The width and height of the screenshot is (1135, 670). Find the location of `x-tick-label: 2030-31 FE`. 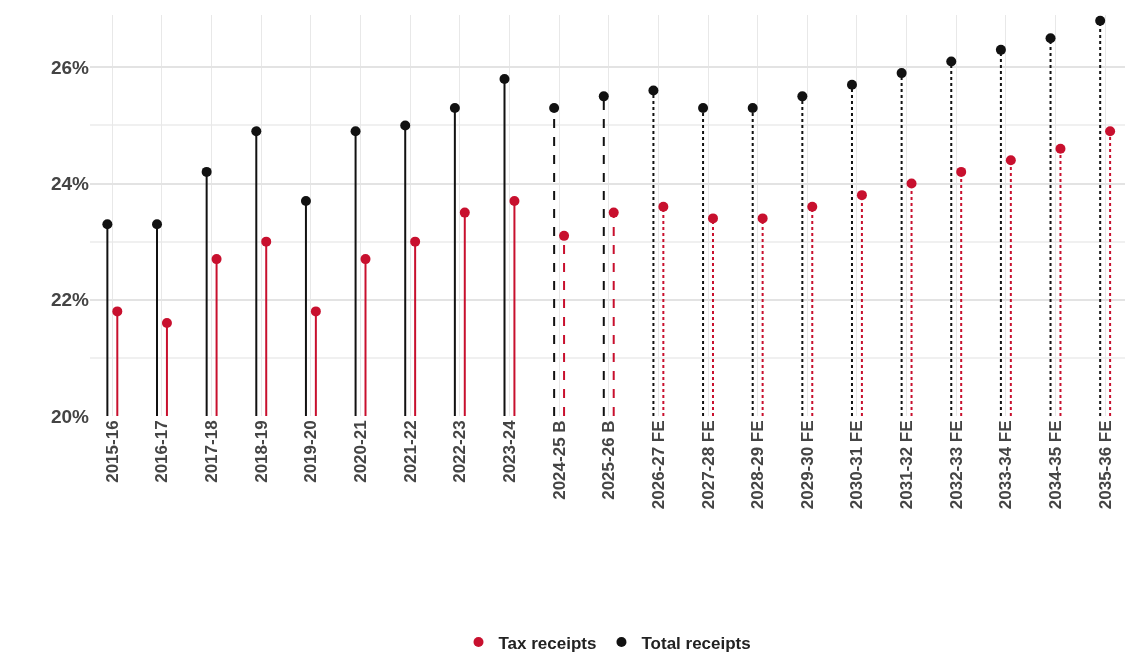

x-tick-label: 2030-31 FE is located at coordinates (857, 465).